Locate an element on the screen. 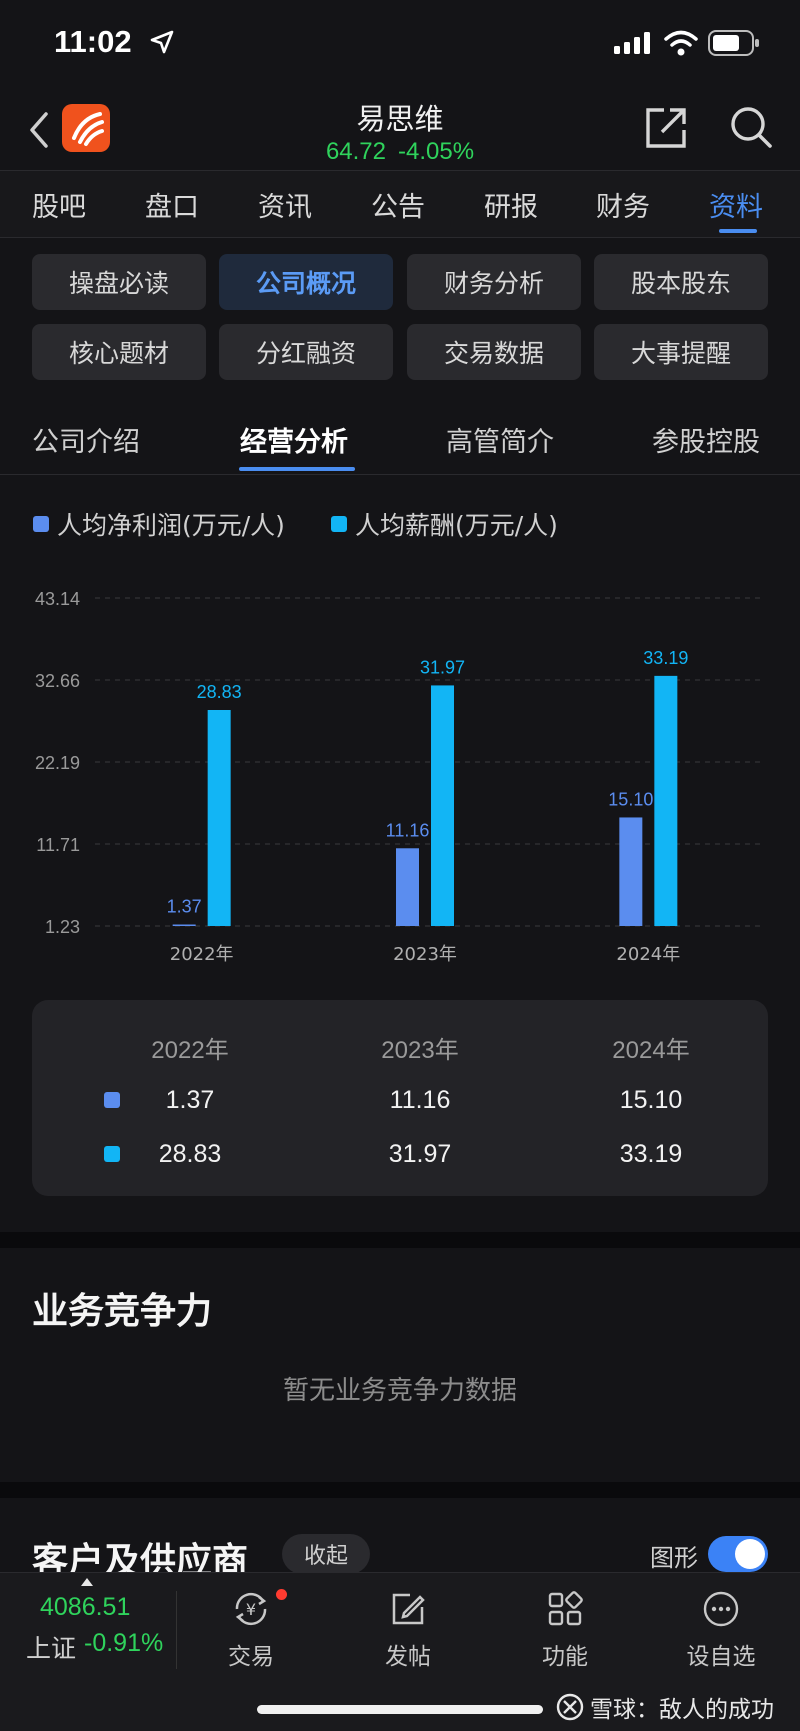  stock-quote: 64.72 -4.05% is located at coordinates (400, 152).